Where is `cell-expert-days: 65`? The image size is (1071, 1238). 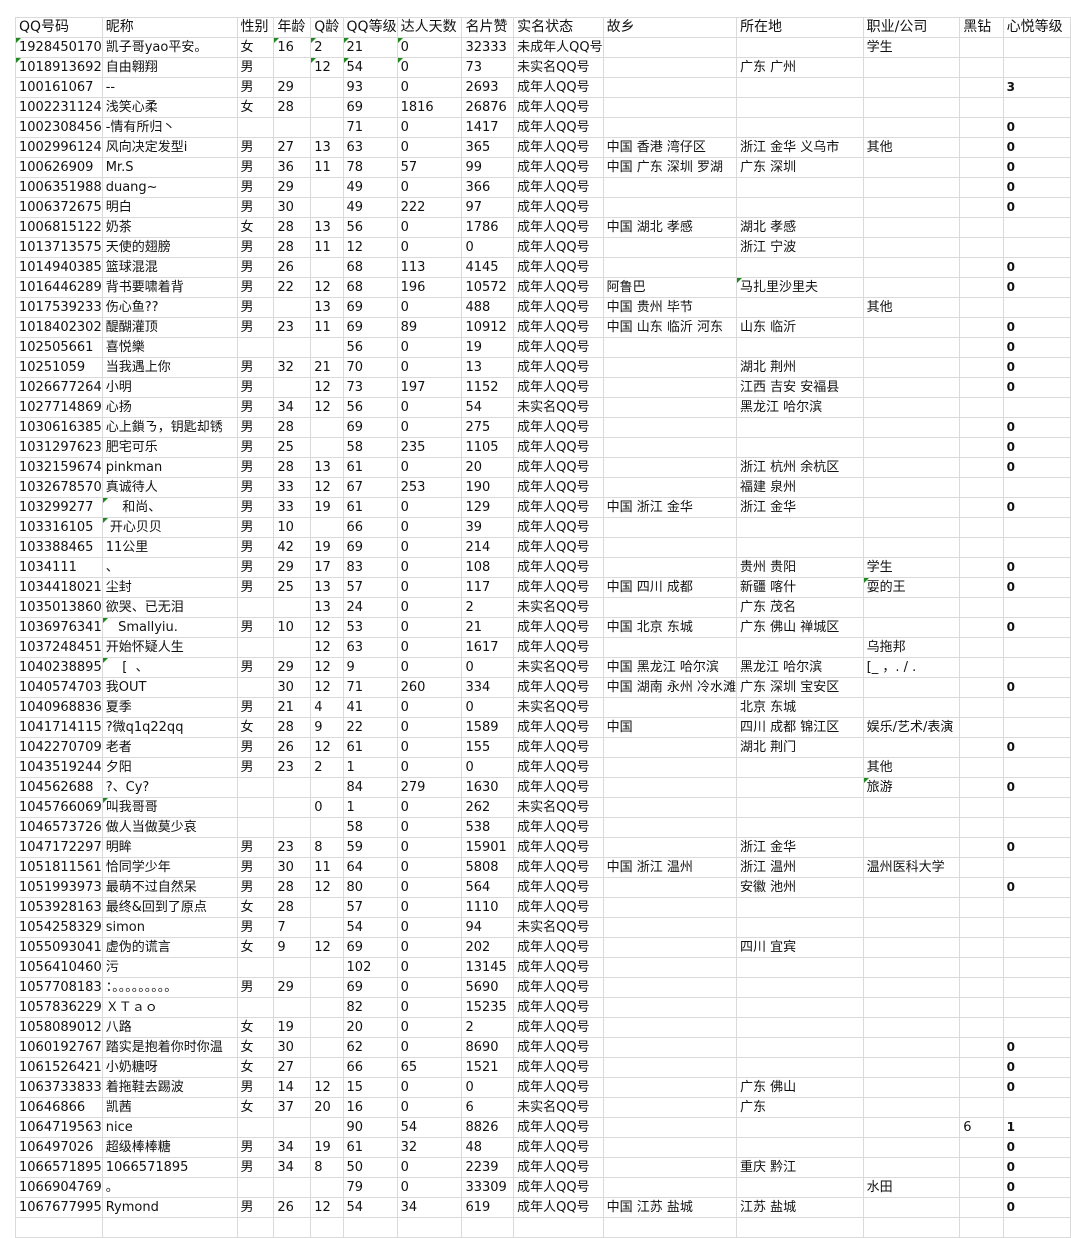 cell-expert-days: 65 is located at coordinates (429, 1067).